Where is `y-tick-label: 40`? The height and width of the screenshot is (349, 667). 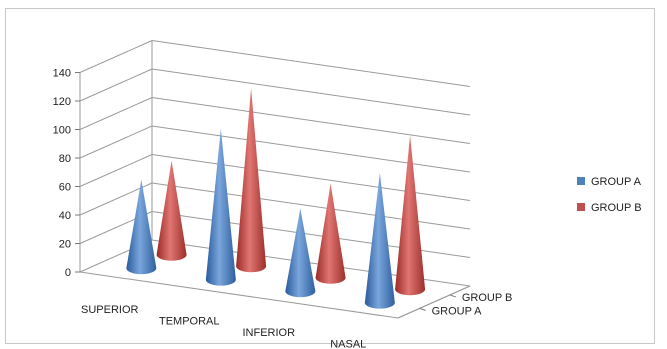 y-tick-label: 40 is located at coordinates (65, 216).